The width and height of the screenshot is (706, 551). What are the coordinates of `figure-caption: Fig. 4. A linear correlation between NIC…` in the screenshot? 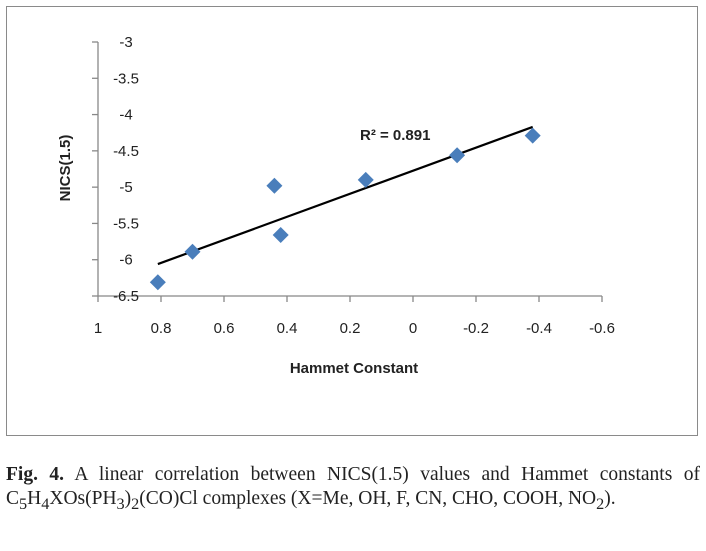 It's located at (353, 488).